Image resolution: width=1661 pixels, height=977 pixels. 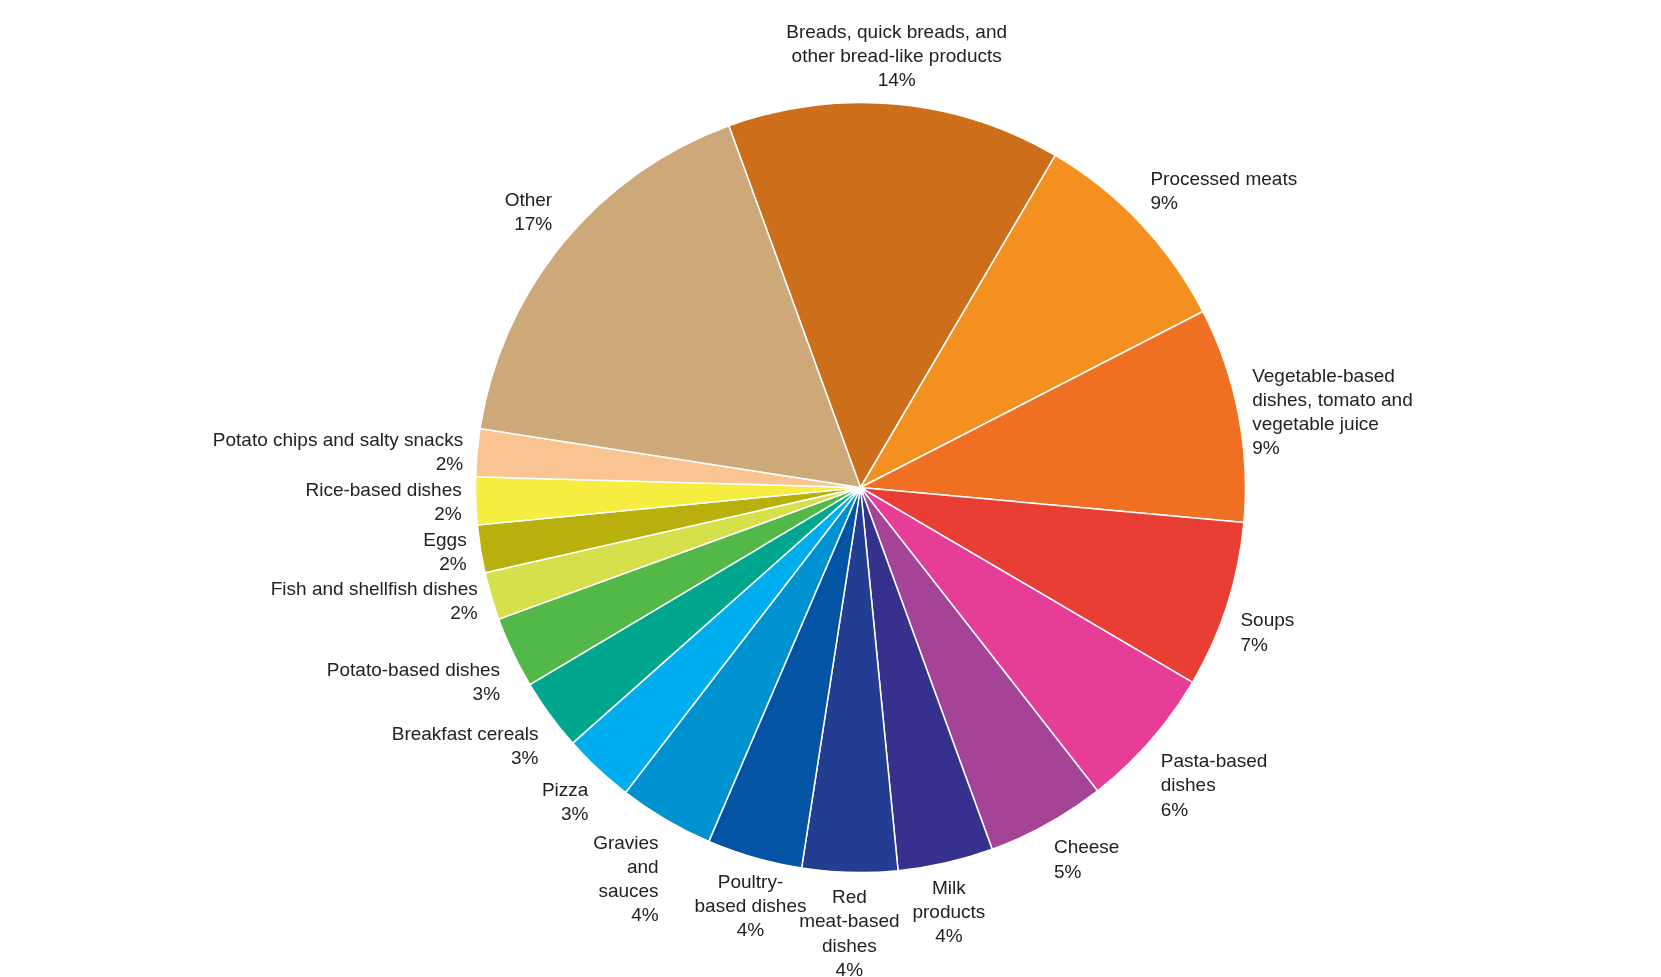 What do you see at coordinates (1067, 871) in the screenshot?
I see `data-label: 5%` at bounding box center [1067, 871].